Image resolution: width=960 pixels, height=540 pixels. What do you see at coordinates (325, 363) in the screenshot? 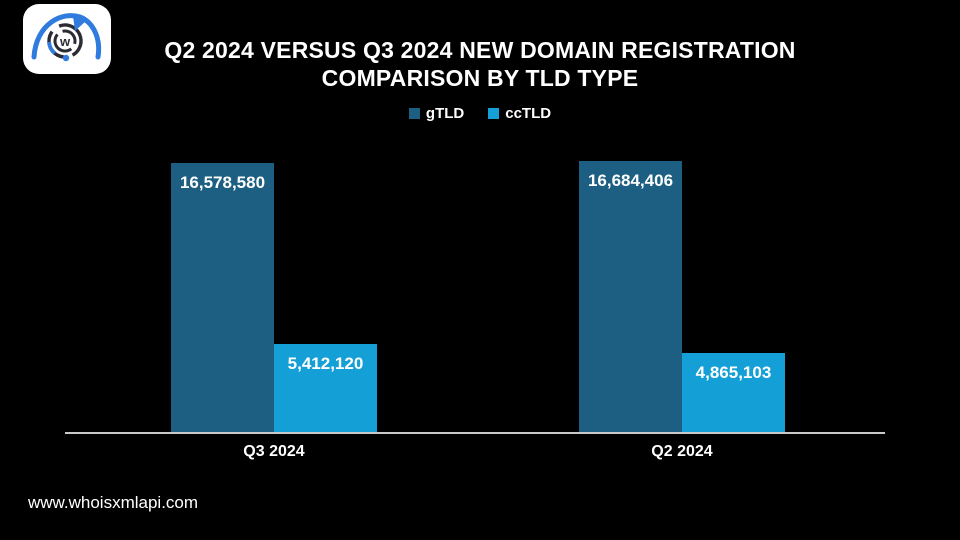
I see `bar-value-label: 5,412,120` at bounding box center [325, 363].